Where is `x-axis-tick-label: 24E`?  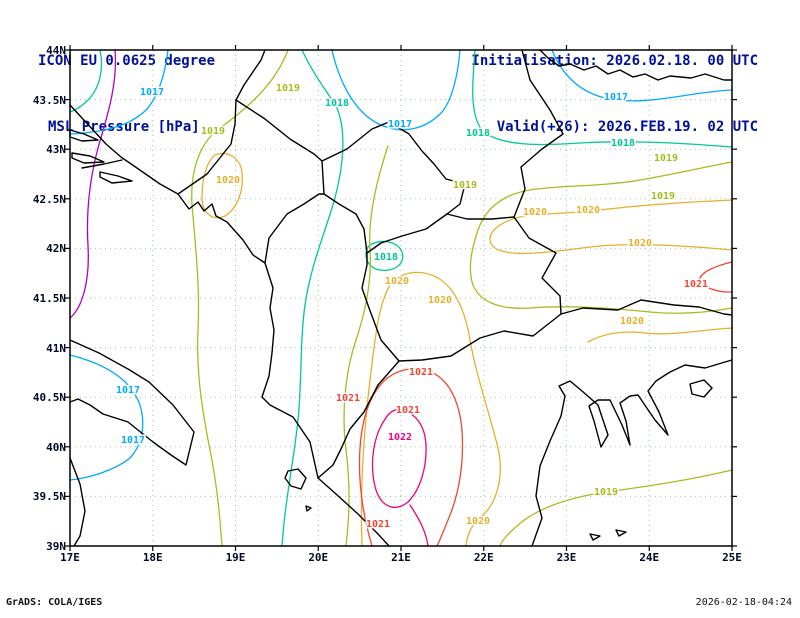
x-axis-tick-label: 24E is located at coordinates (649, 557).